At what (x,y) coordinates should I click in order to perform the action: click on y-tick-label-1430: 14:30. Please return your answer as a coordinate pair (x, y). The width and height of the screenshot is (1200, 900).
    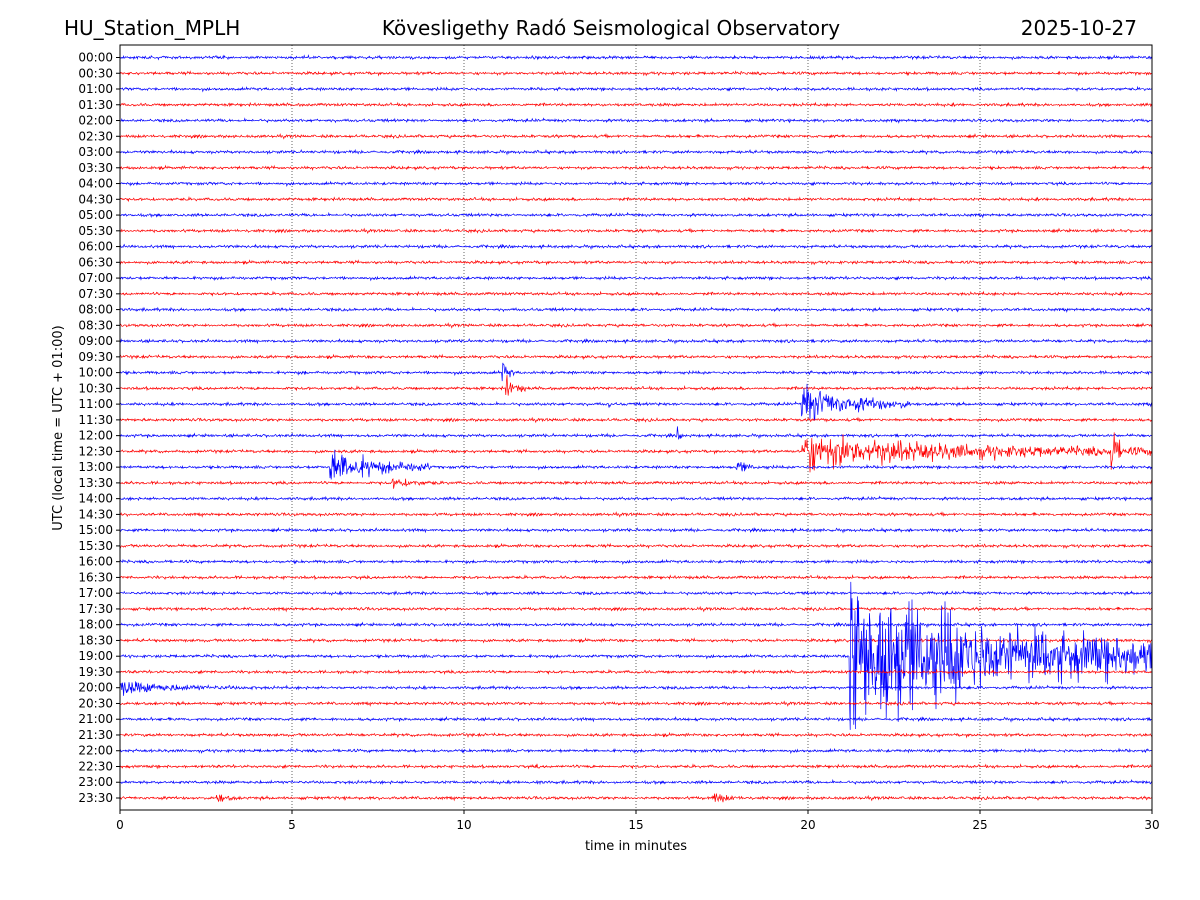
    Looking at the image, I should click on (95, 514).